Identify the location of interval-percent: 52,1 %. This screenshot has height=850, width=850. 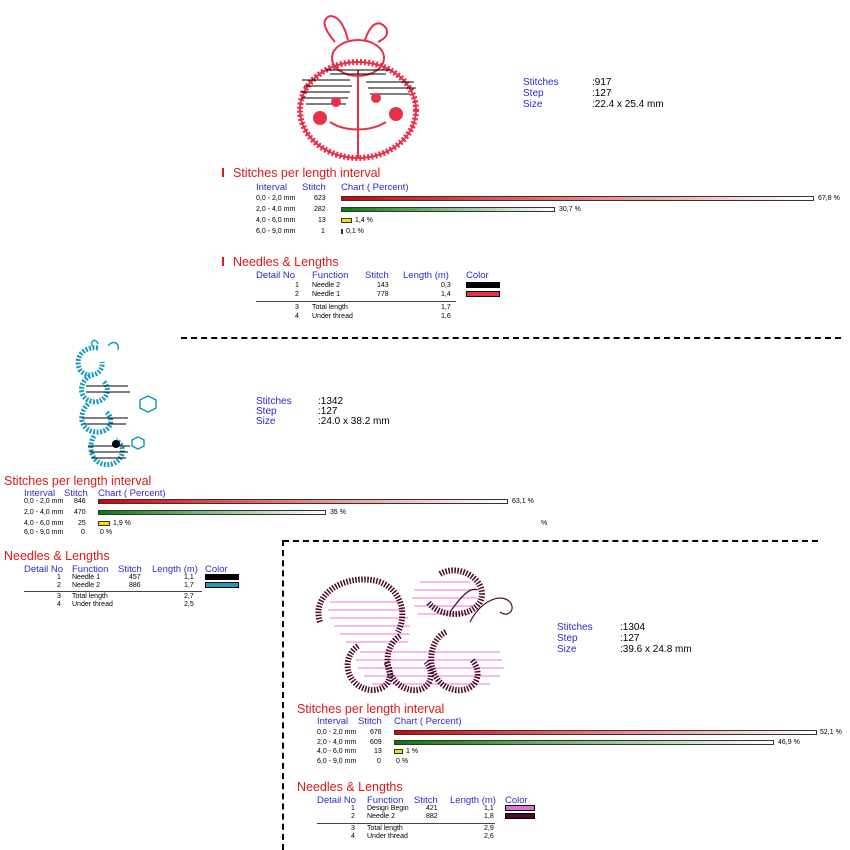
(831, 732).